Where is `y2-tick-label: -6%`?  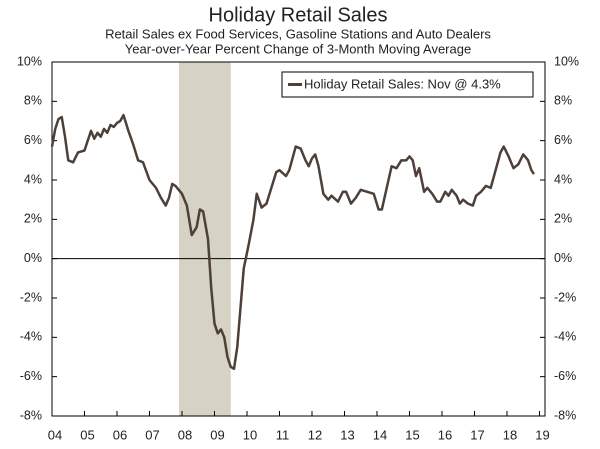
y2-tick-label: -6% is located at coordinates (565, 376).